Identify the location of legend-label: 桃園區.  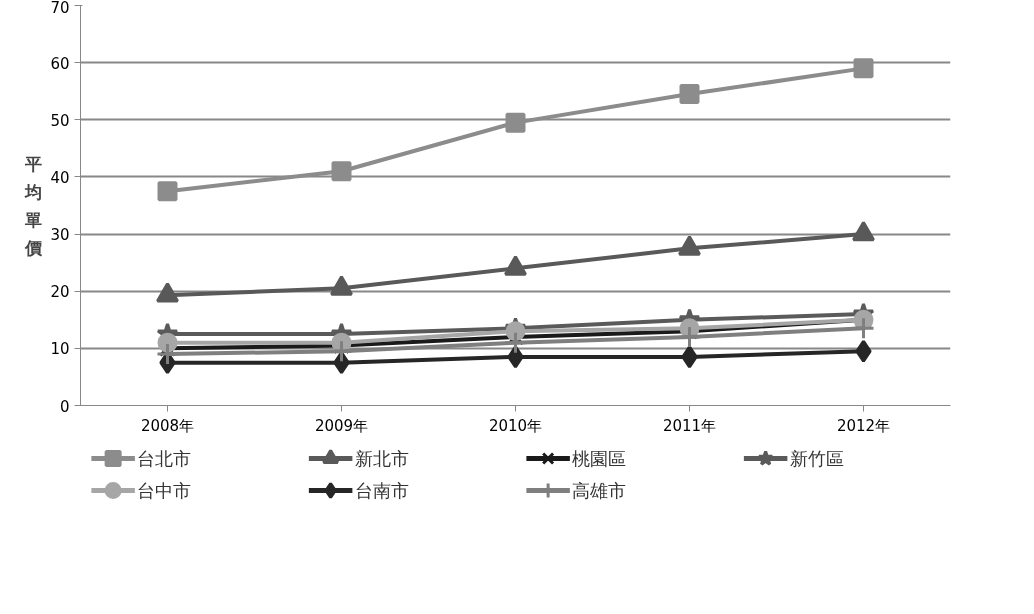
(599, 458).